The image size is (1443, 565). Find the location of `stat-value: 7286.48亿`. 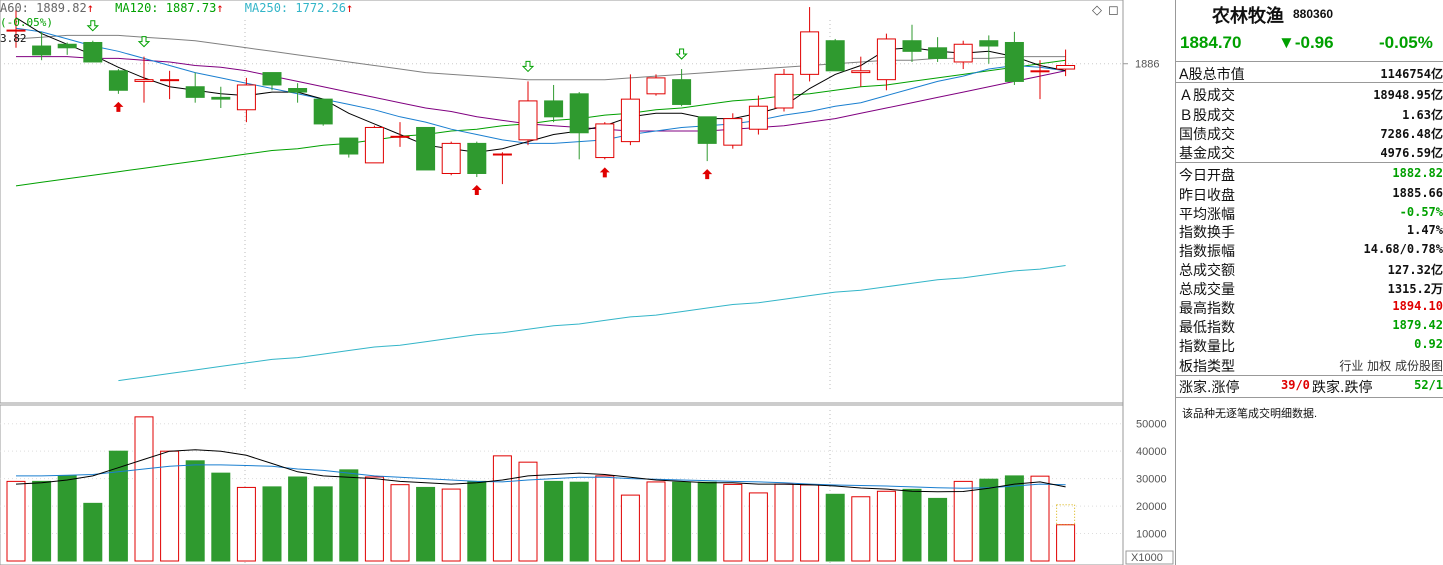

stat-value: 7286.48亿 is located at coordinates (1411, 134).